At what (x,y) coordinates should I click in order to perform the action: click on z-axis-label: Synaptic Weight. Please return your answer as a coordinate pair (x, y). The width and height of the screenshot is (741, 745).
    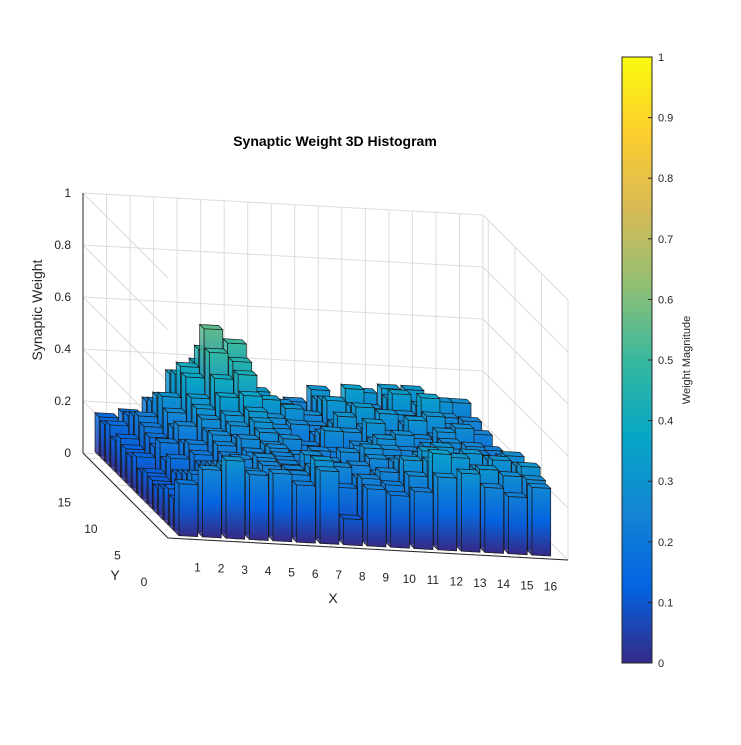
    Looking at the image, I should click on (37, 309).